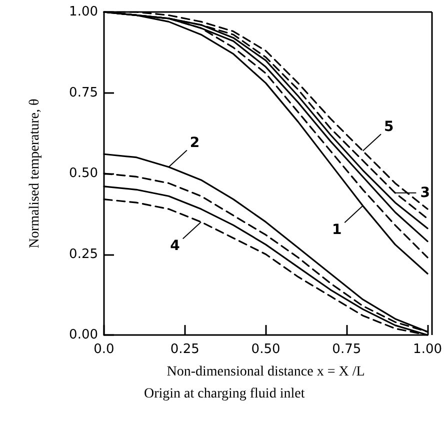 The width and height of the screenshot is (445, 428). What do you see at coordinates (427, 349) in the screenshot?
I see `x-tick-label: 1.00` at bounding box center [427, 349].